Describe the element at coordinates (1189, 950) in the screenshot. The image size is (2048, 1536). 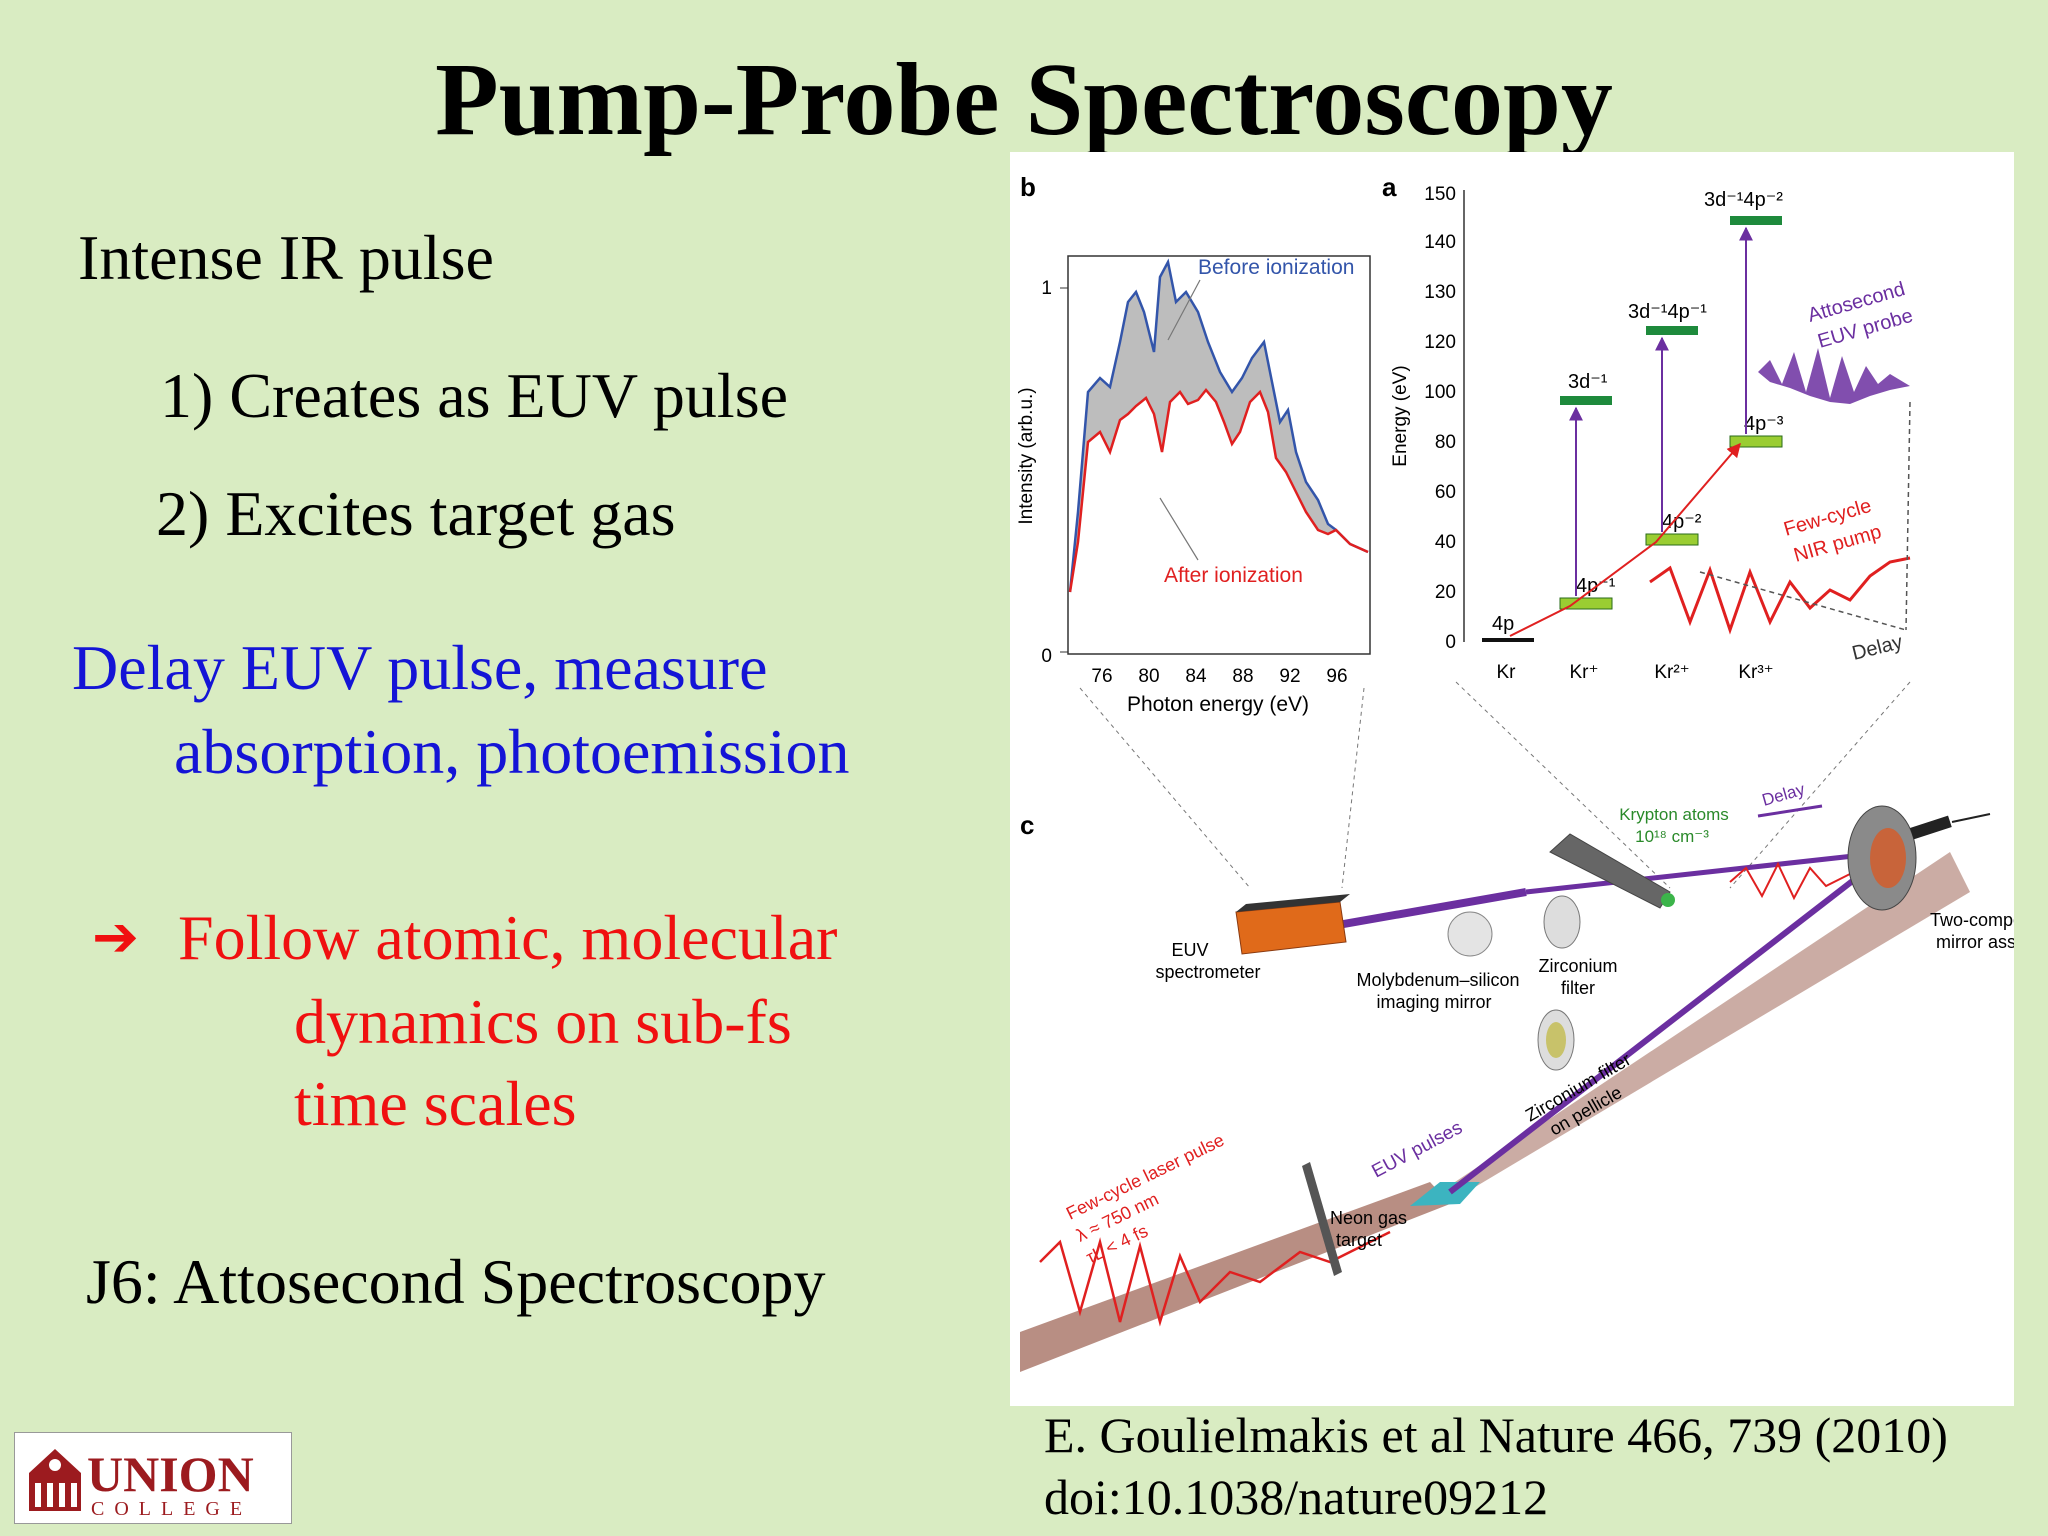
I see `spectrometer-label-line1: EUV` at that location.